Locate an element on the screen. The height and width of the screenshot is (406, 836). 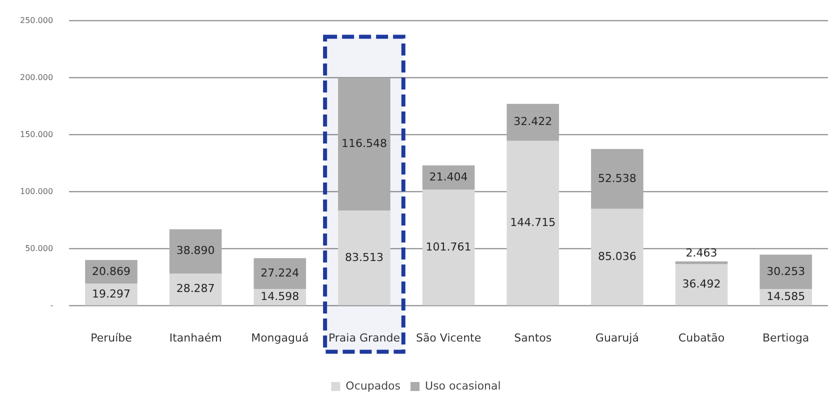
data-label: 36.492 is located at coordinates (701, 284).